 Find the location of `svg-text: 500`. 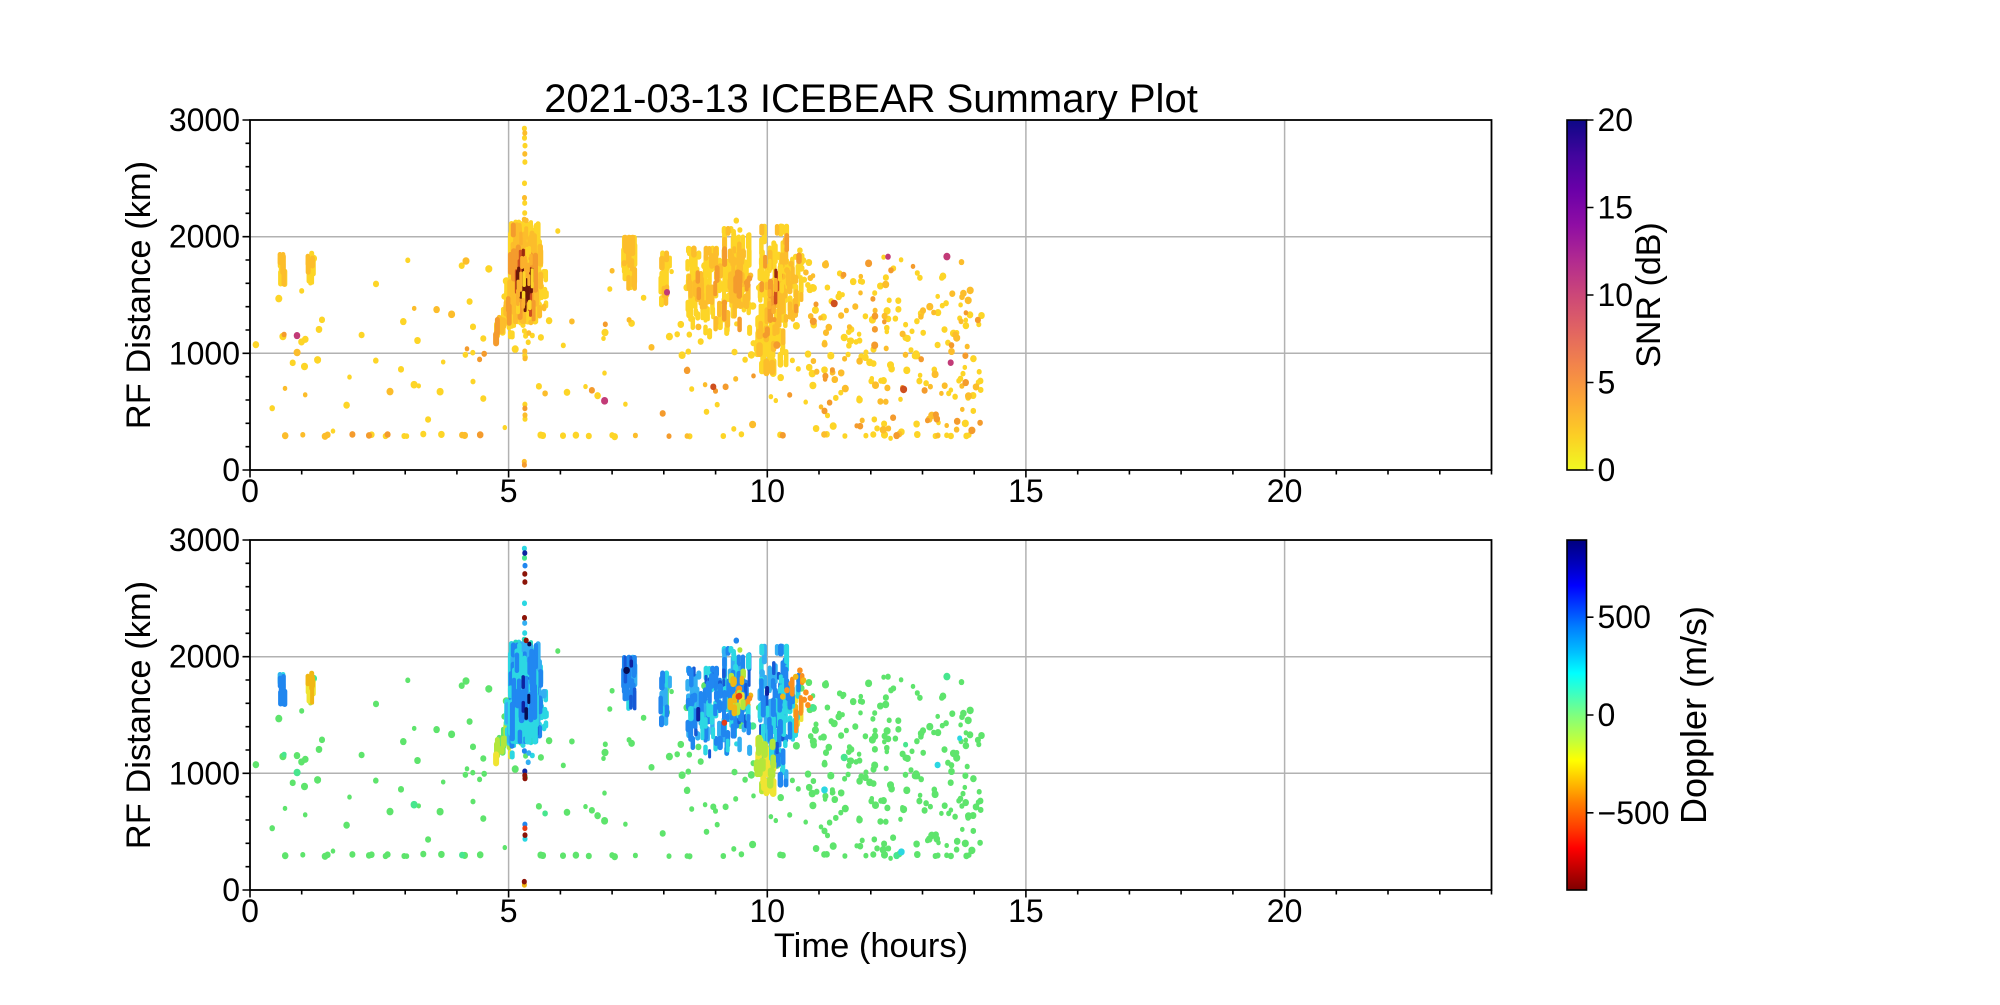

svg-text: 500 is located at coordinates (1624, 617).